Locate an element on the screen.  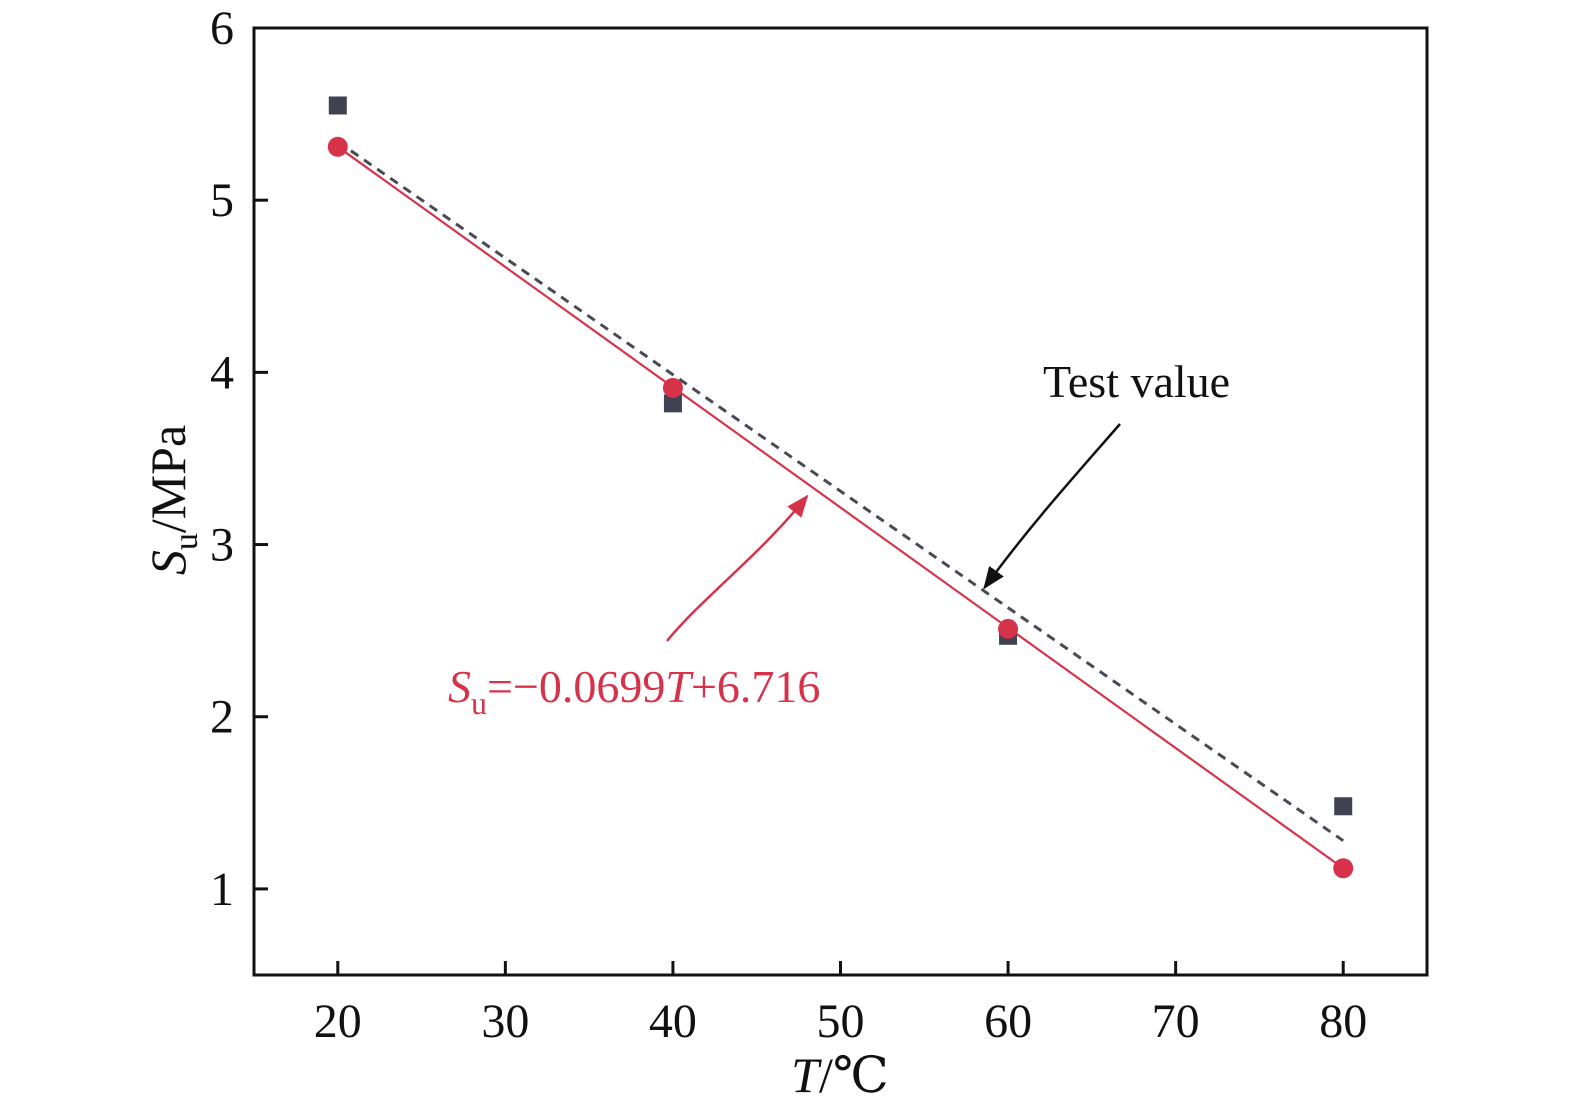
x-tick-label: 70 is located at coordinates (1176, 1021).